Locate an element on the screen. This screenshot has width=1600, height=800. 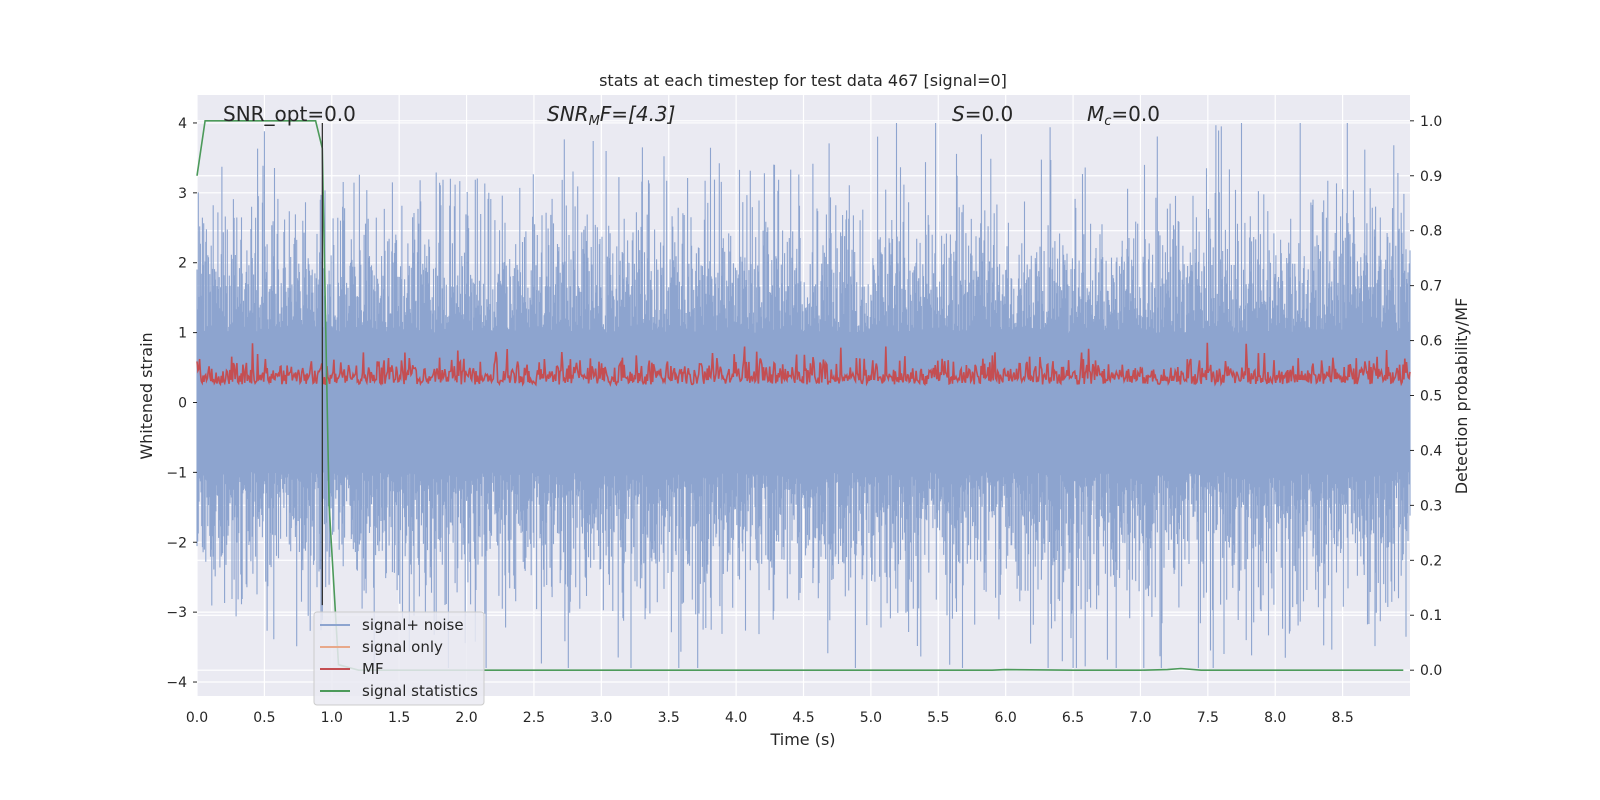
annotation-mc: Mc=0.0 is located at coordinates (1123, 115).